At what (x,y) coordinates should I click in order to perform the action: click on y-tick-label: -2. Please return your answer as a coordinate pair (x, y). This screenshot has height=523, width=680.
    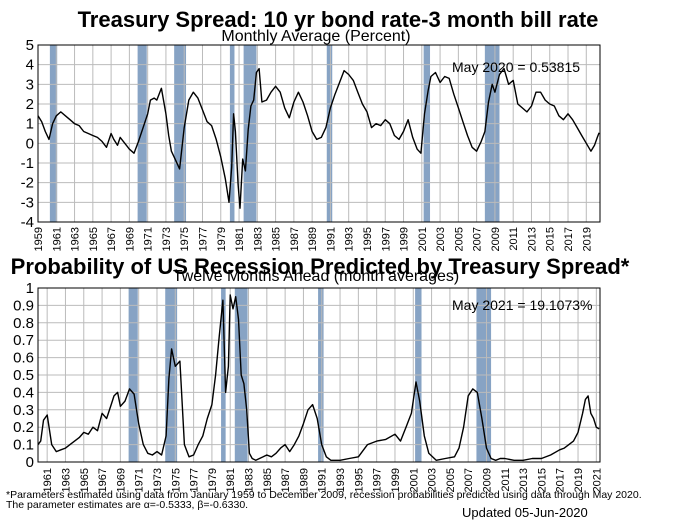
    Looking at the image, I should click on (27, 183).